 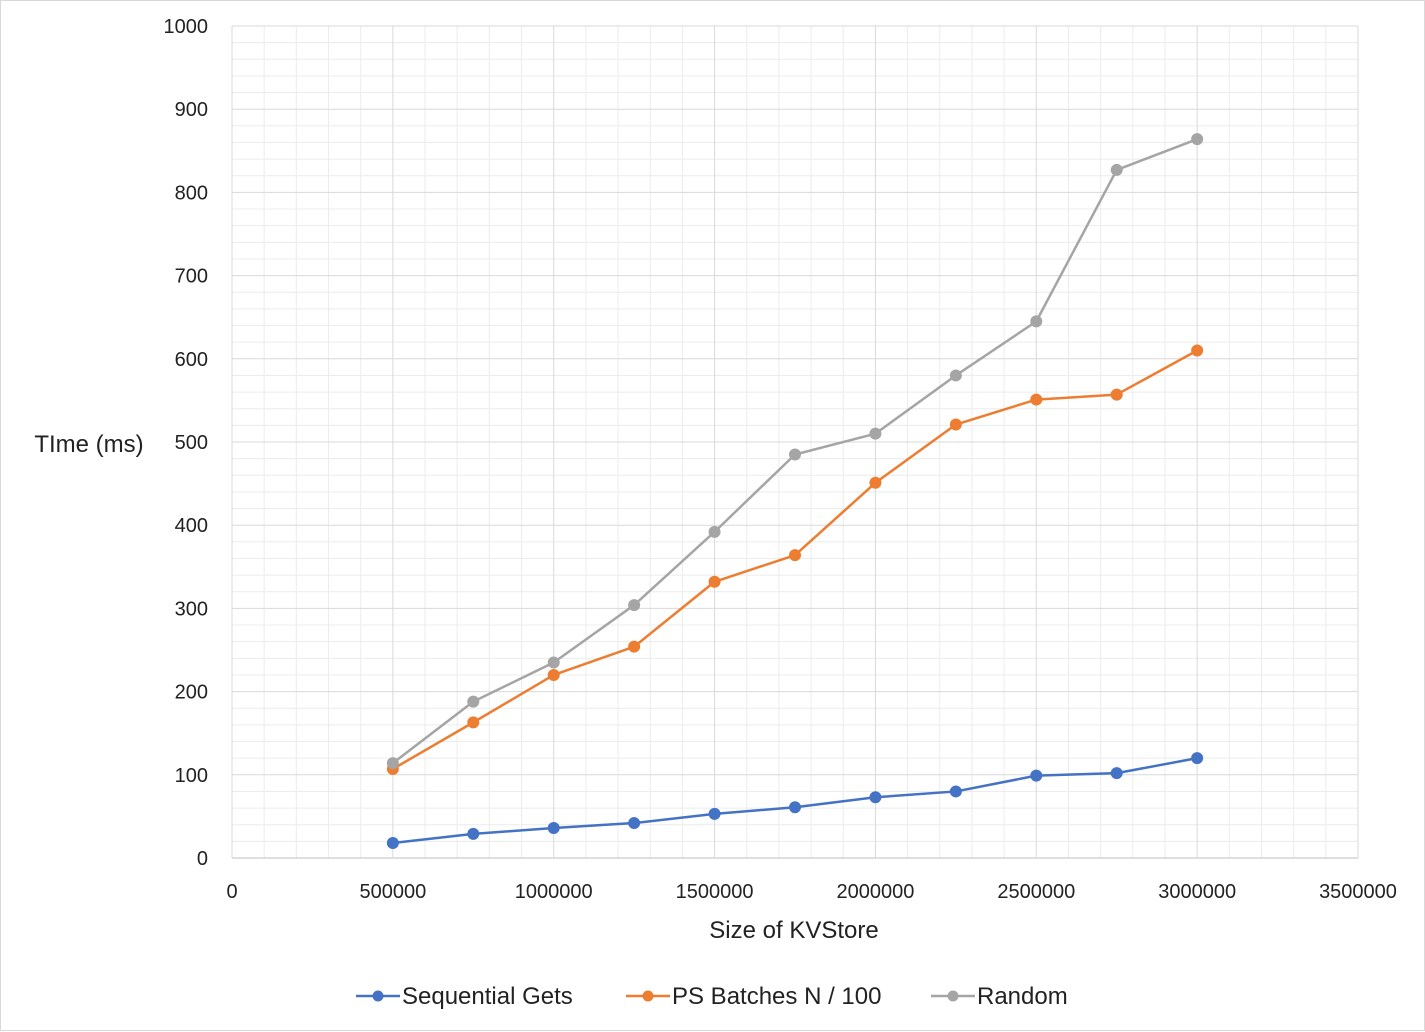 I want to click on legend-label-ps-batches-n-100: PS Batches N / 100, so click(x=776, y=996).